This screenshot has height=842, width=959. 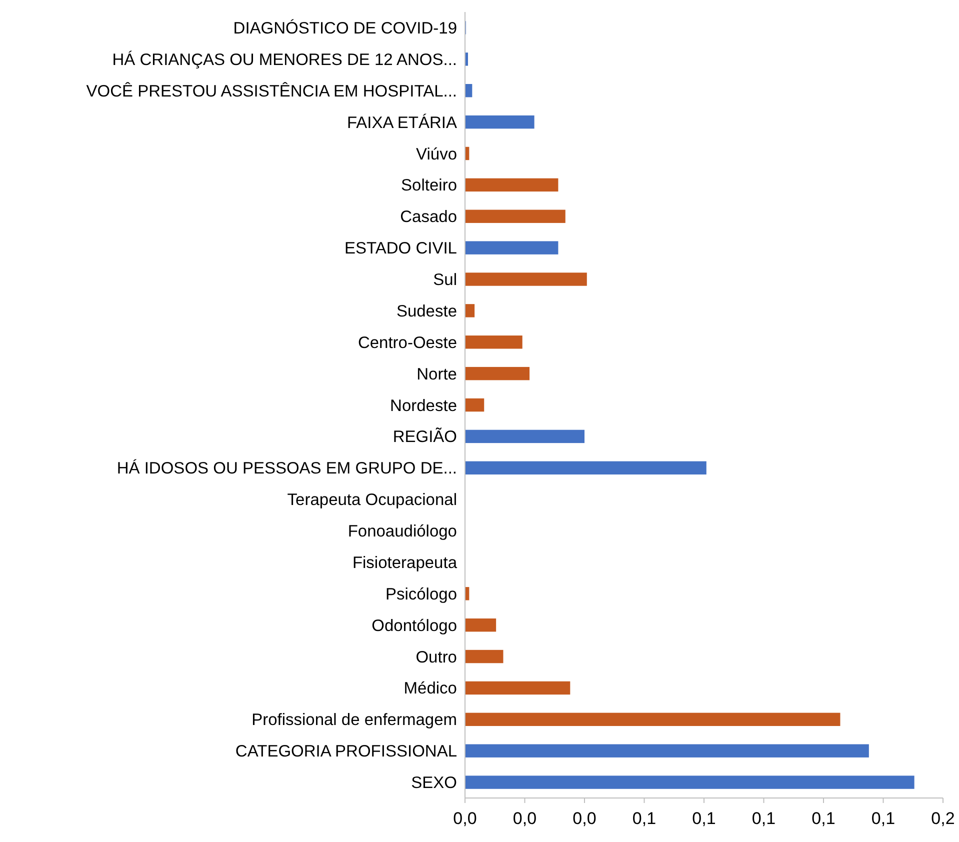 What do you see at coordinates (436, 154) in the screenshot?
I see `y-tick-label: Viúvo` at bounding box center [436, 154].